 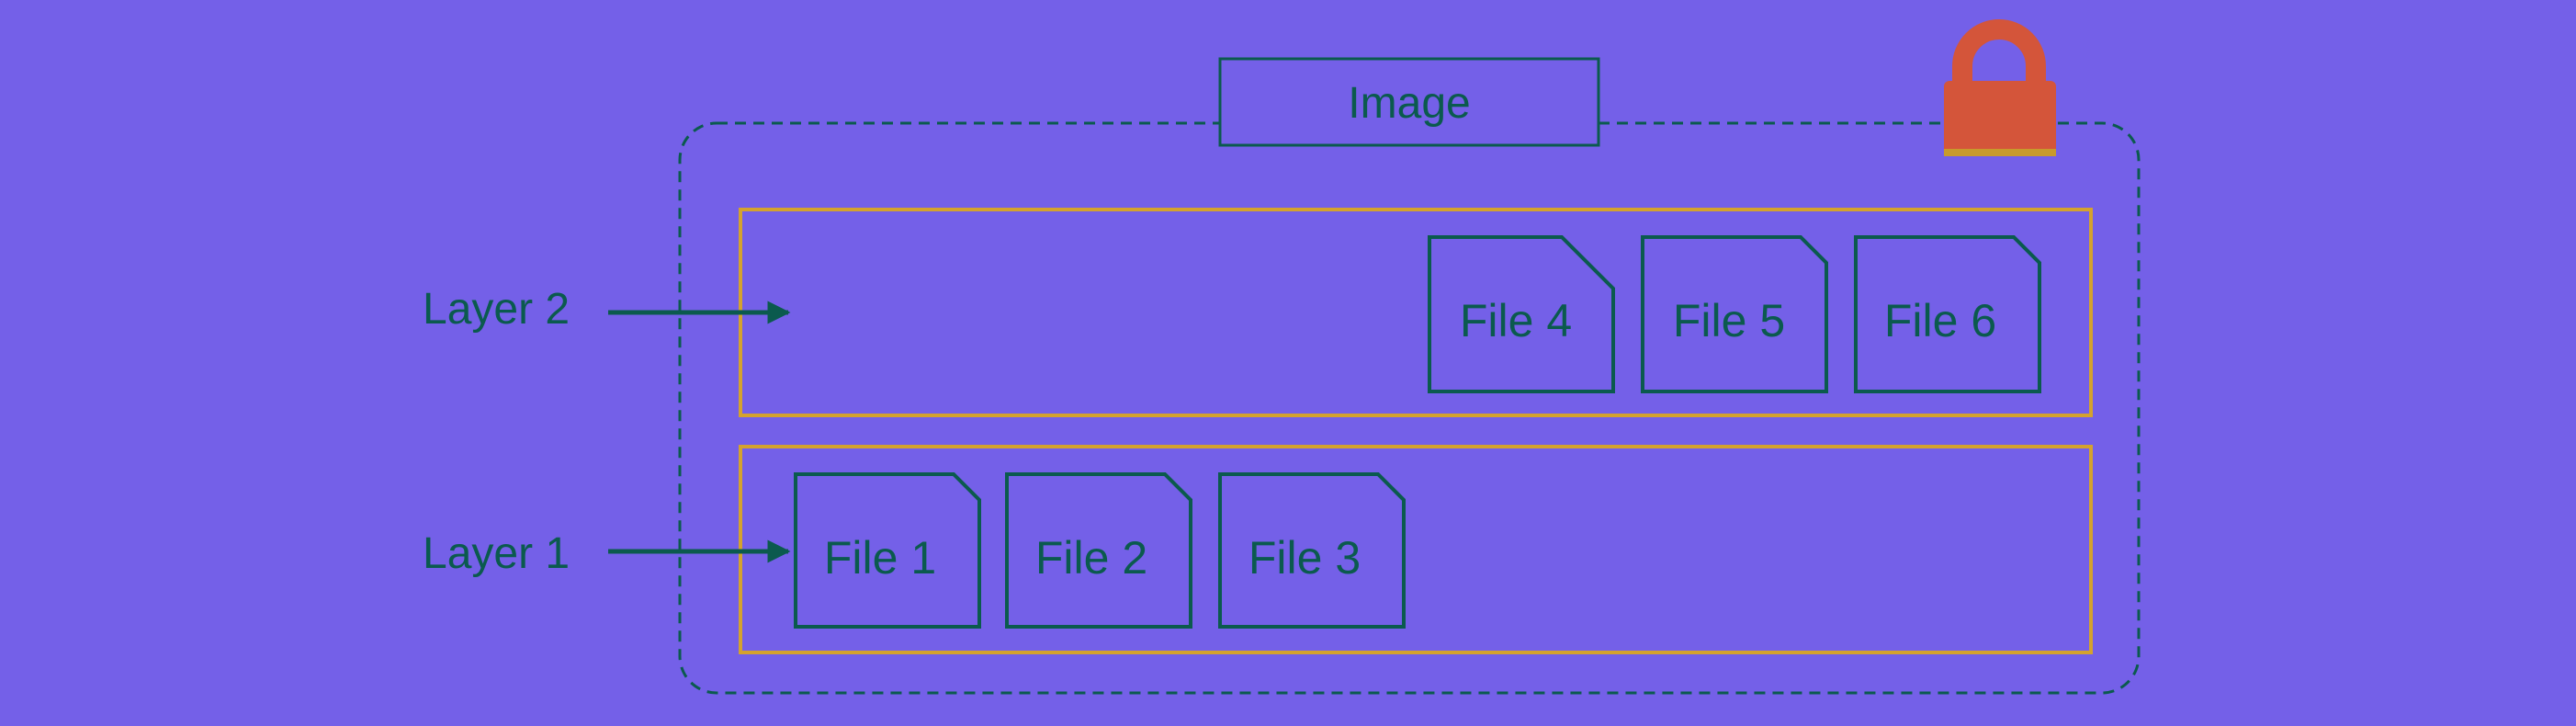 I want to click on lock-icon, so click(x=2000, y=92).